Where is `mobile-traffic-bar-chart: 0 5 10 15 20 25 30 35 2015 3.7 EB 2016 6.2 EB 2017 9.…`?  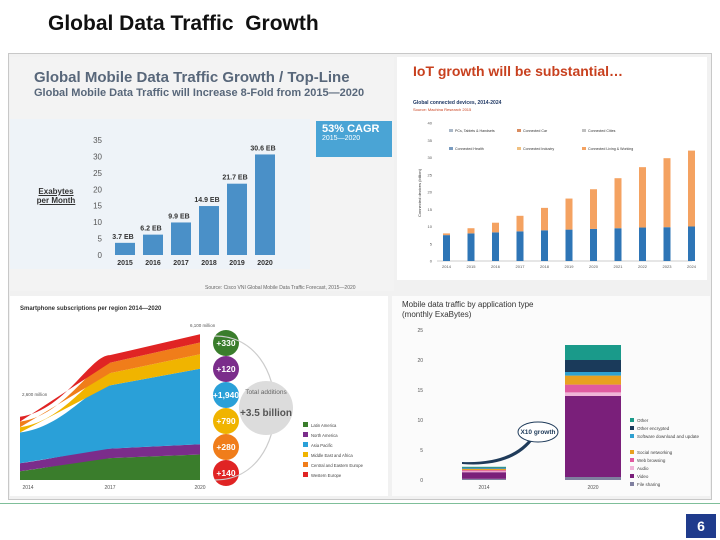 mobile-traffic-bar-chart: 0 5 10 15 20 25 30 35 2015 3.7 EB 2016 6.2 EB 2017 9.… is located at coordinates (184, 201).